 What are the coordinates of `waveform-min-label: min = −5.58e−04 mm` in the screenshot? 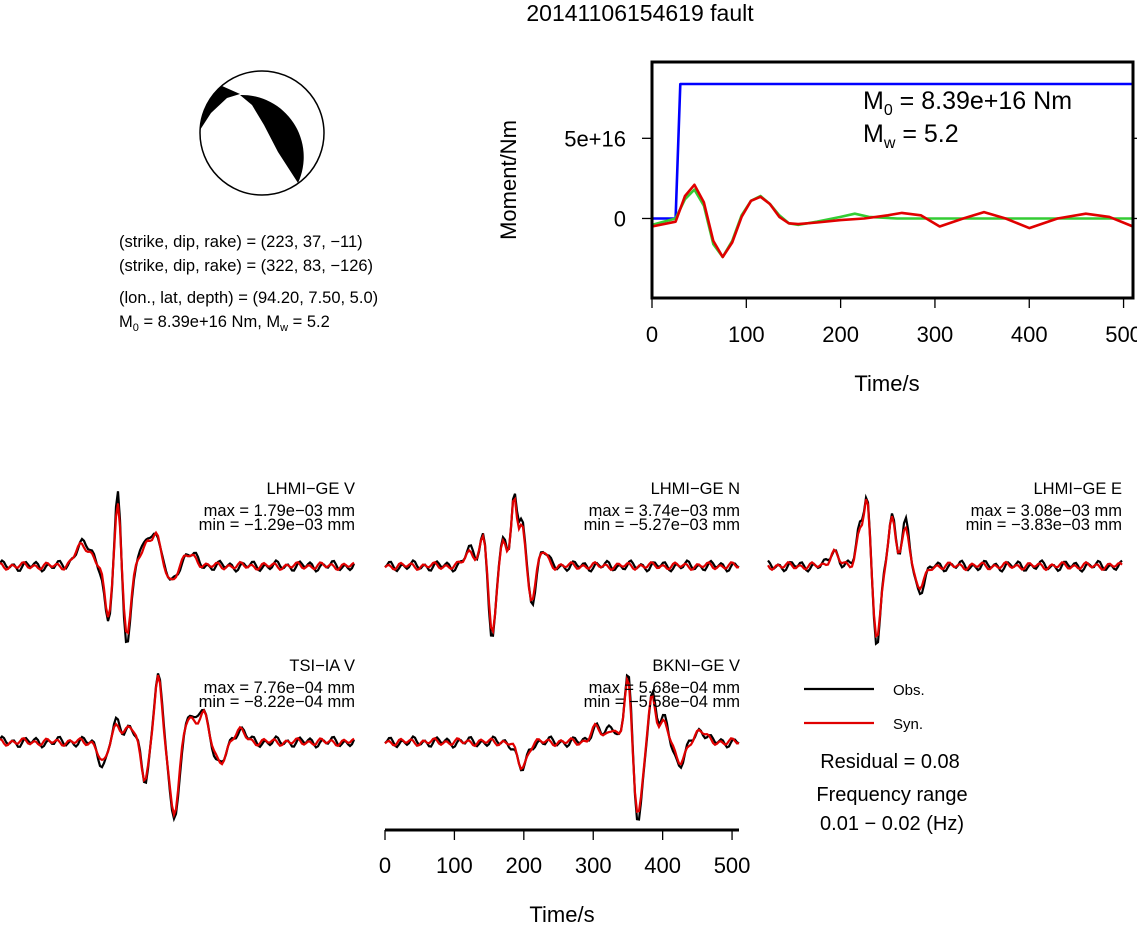 It's located at (662, 702).